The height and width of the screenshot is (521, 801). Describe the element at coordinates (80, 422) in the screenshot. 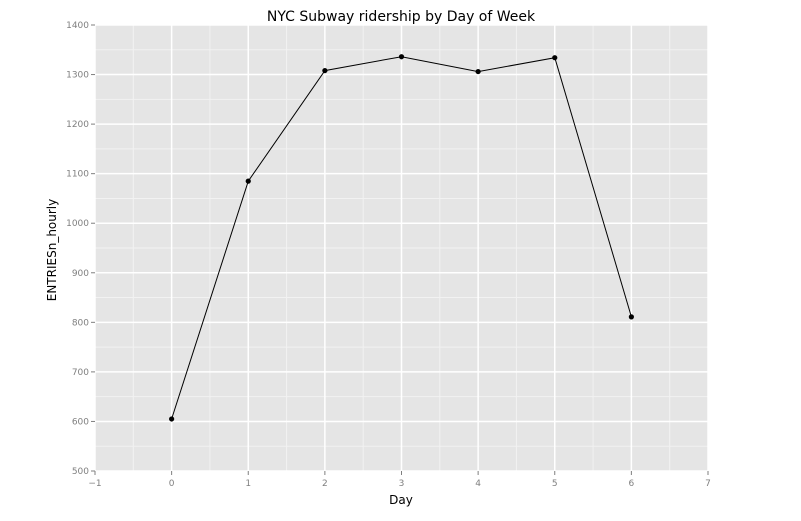

I see `y-tick-label: 600` at that location.